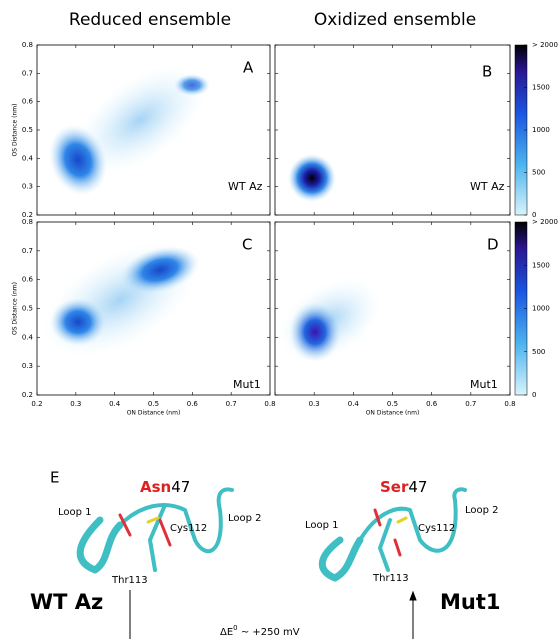 Image resolution: width=558 pixels, height=643 pixels. Describe the element at coordinates (226, 632) in the screenshot. I see `delta-symbol: ΔE` at that location.